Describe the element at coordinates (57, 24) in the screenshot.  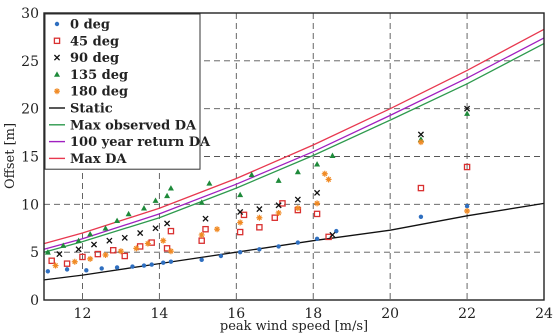
I see `legend-marker-0-deg` at that location.